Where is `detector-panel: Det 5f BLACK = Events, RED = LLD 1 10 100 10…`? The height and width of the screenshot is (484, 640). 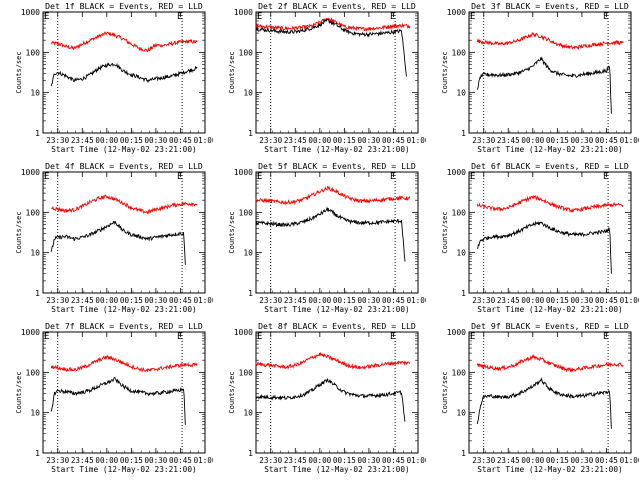
detector-panel: Det 5f BLACK = Events, RED = LLD 1 10 100 10… is located at coordinates (321, 240).